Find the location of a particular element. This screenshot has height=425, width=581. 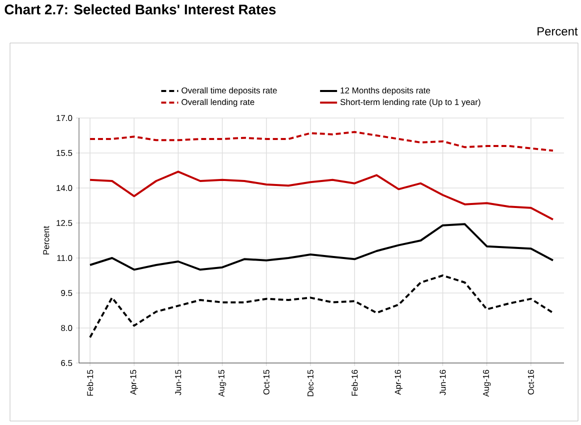

legend-label: Overall lending rate is located at coordinates (218, 102).